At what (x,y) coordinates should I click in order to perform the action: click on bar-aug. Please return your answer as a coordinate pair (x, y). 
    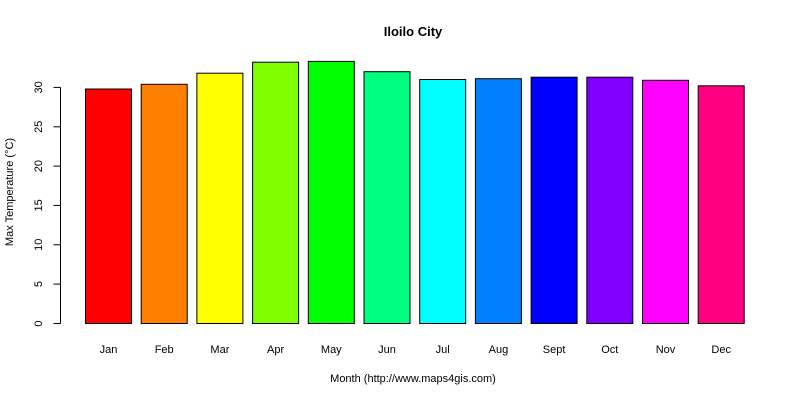
    Looking at the image, I should click on (498, 201).